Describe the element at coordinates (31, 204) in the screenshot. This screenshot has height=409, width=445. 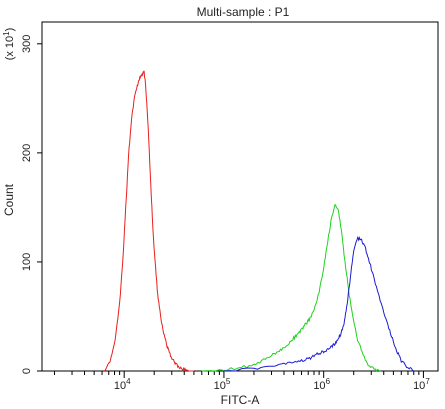
I see `y-axis-ticks: 0 100 200 300` at that location.